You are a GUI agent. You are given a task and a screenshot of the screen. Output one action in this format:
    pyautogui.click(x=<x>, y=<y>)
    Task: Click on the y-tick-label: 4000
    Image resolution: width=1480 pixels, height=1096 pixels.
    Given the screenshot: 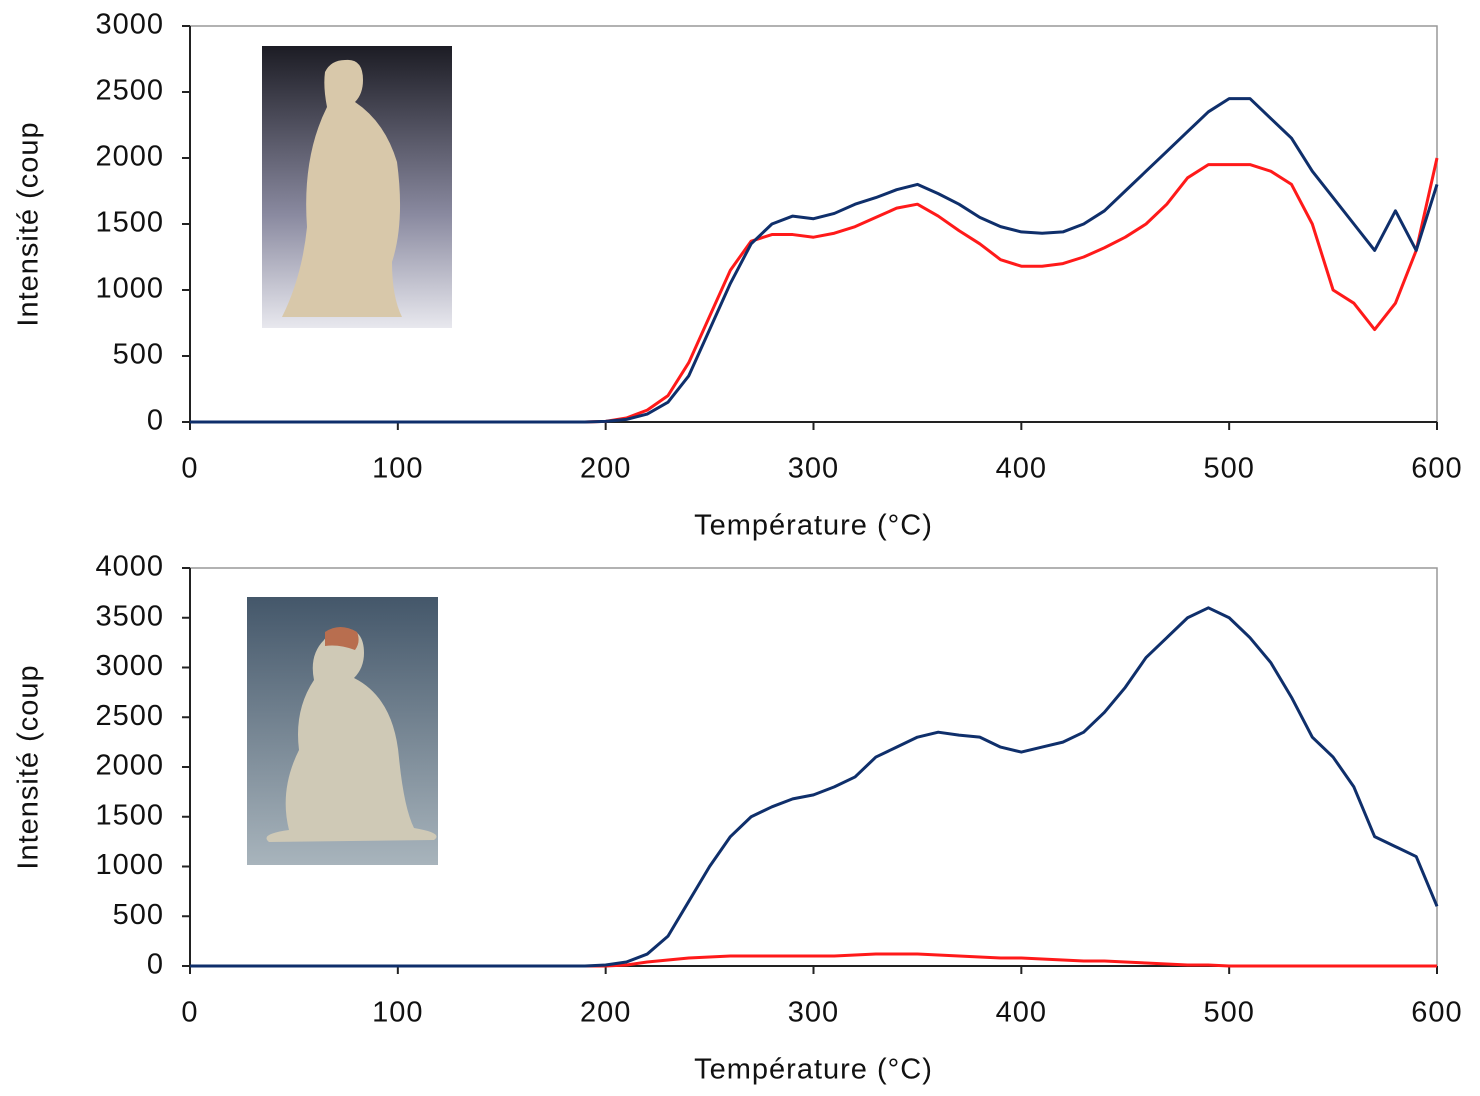 What is the action you would take?
    pyautogui.click(x=129, y=567)
    